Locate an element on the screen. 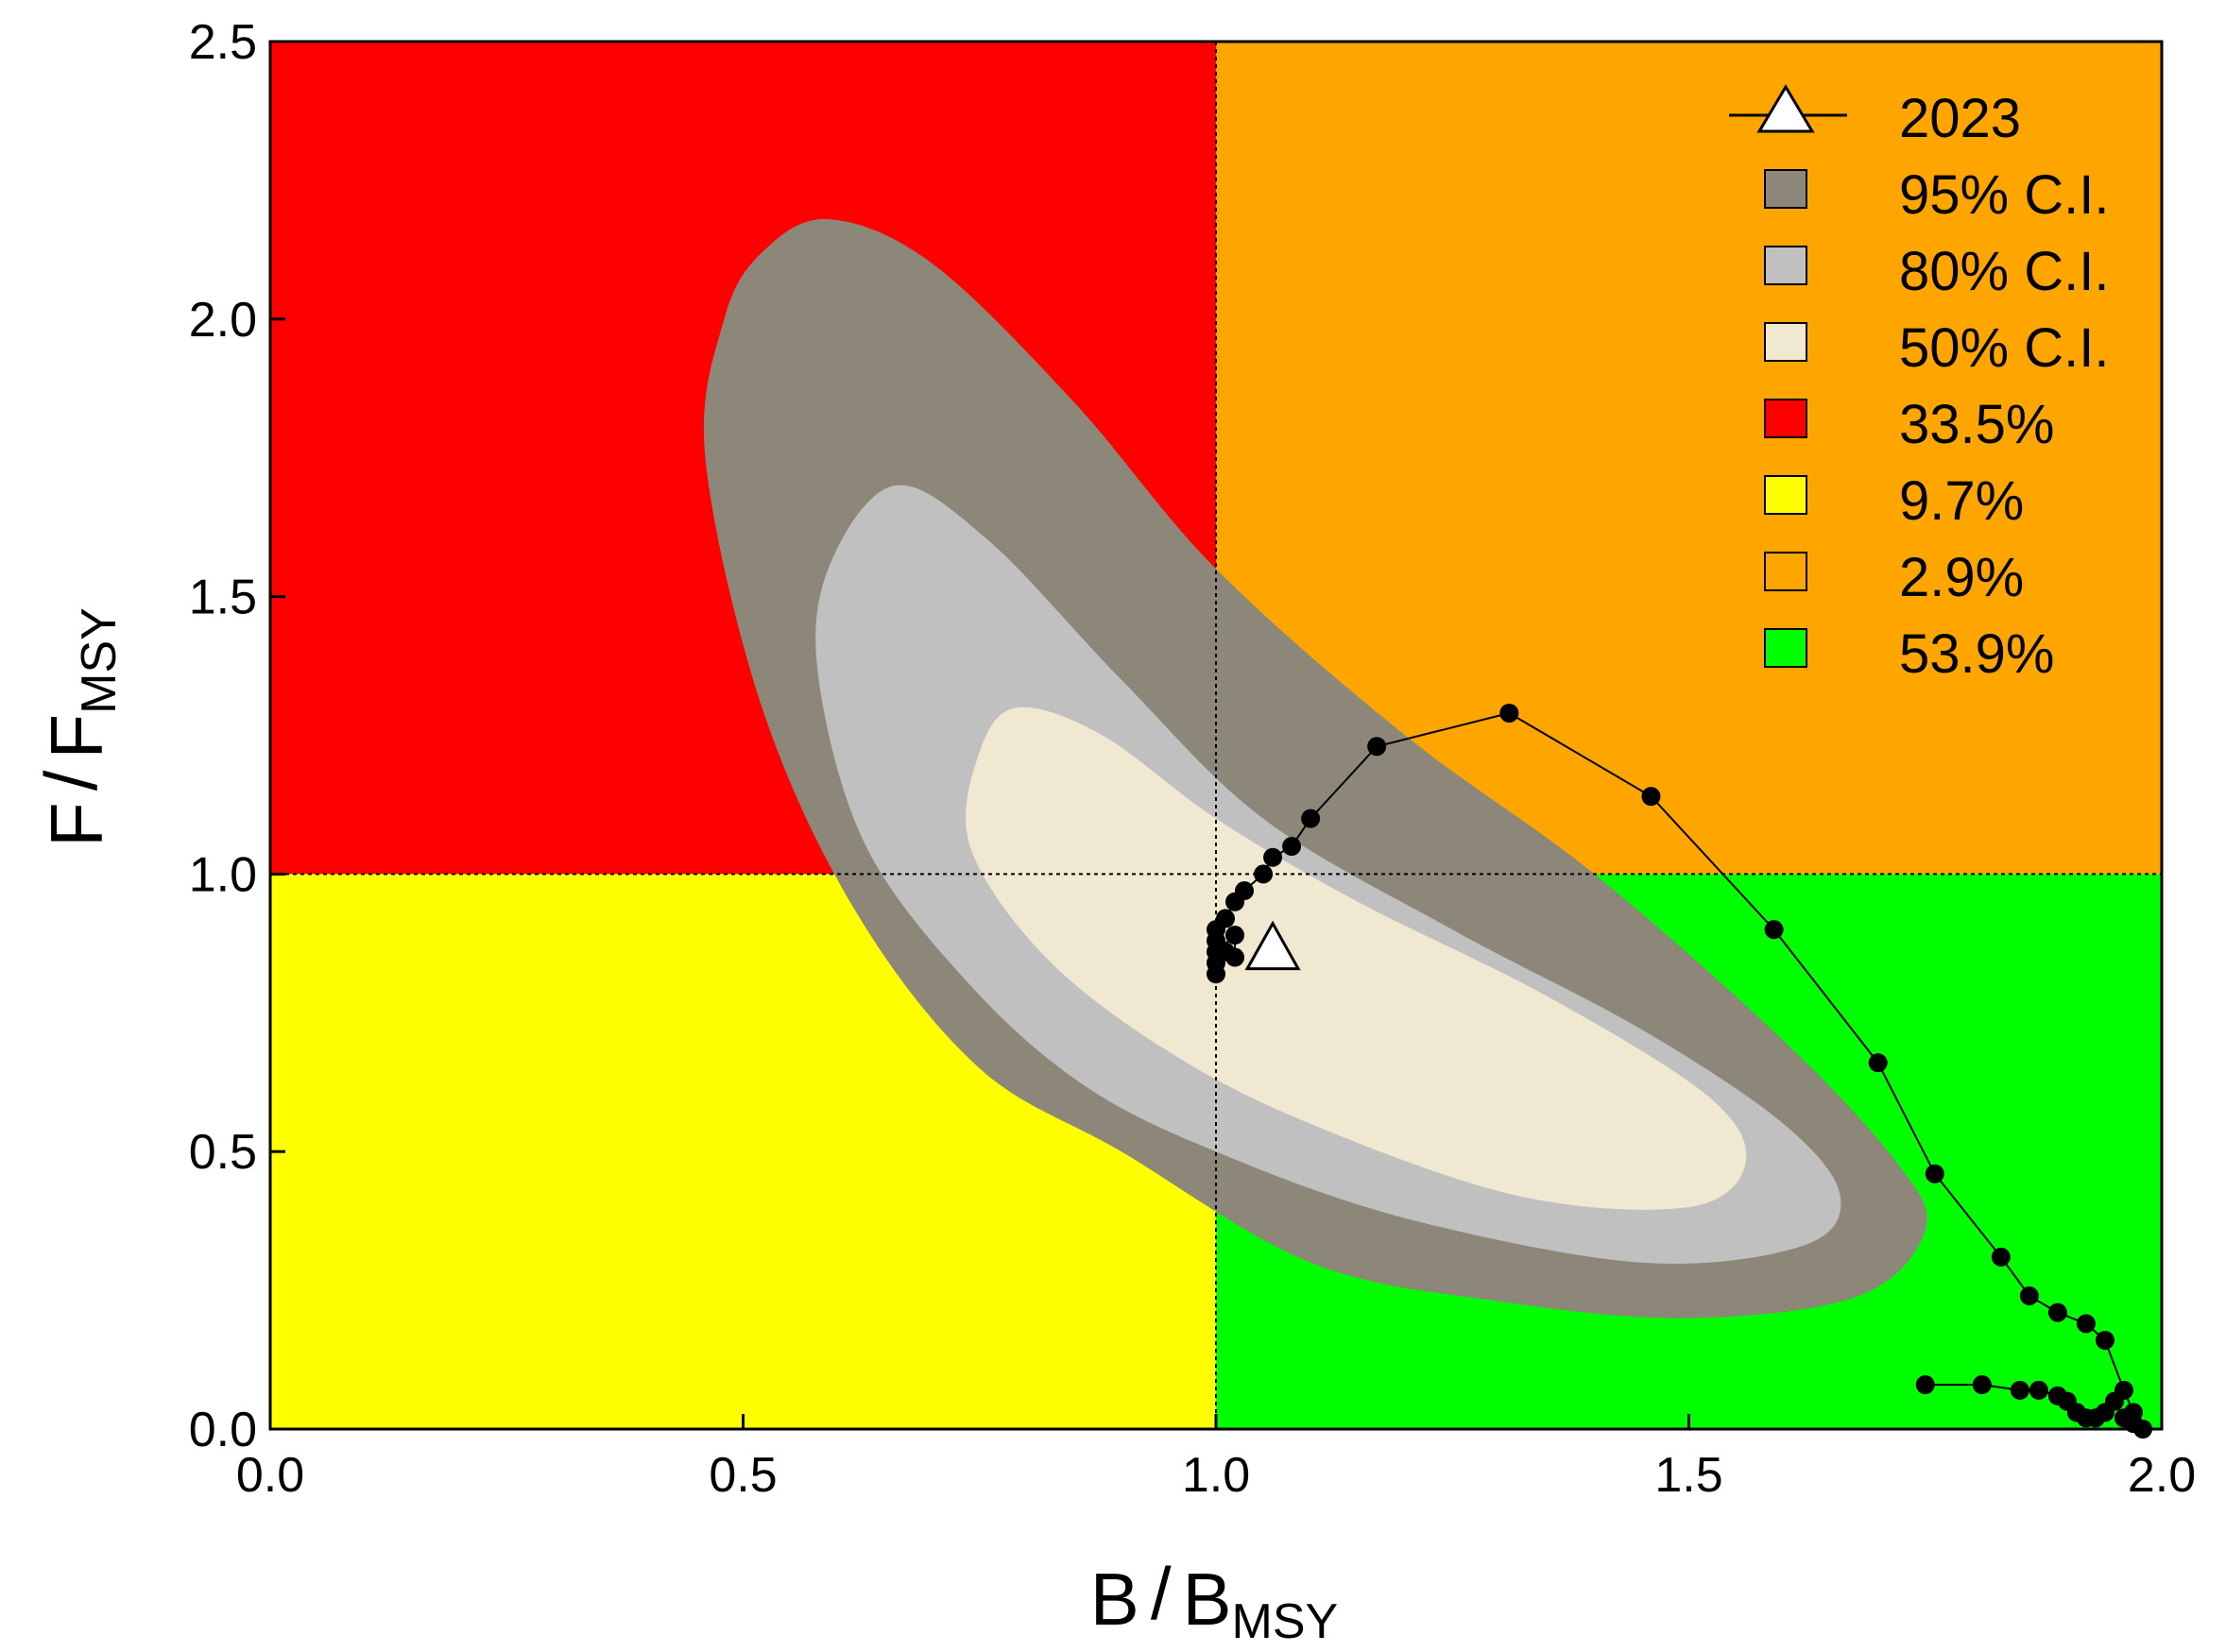  current-year-triangle is located at coordinates (1272, 945).